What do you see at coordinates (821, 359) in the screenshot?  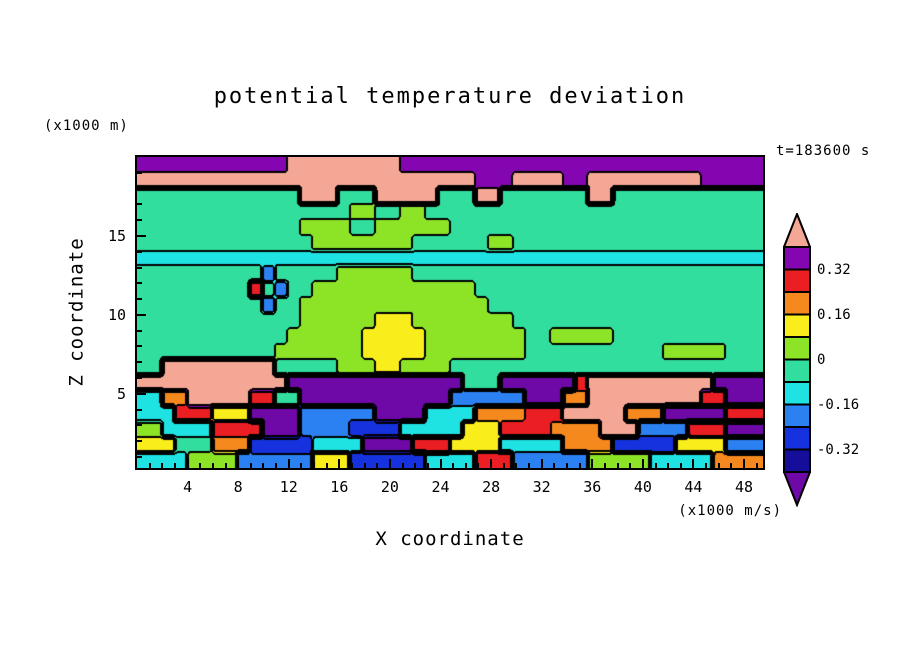 I see `colorbar-tick-label: 0` at bounding box center [821, 359].